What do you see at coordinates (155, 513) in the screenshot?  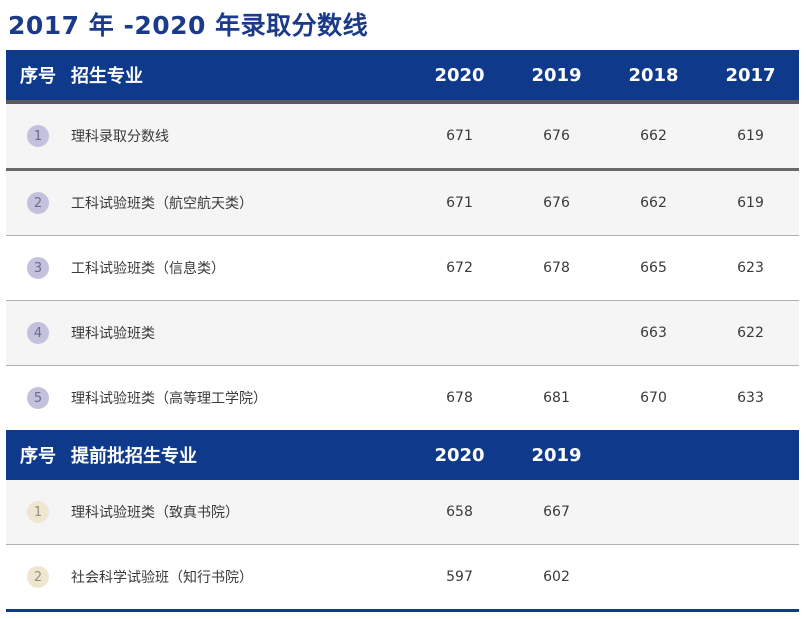 I see `row-major: 理科试验班类（致真书院）` at bounding box center [155, 513].